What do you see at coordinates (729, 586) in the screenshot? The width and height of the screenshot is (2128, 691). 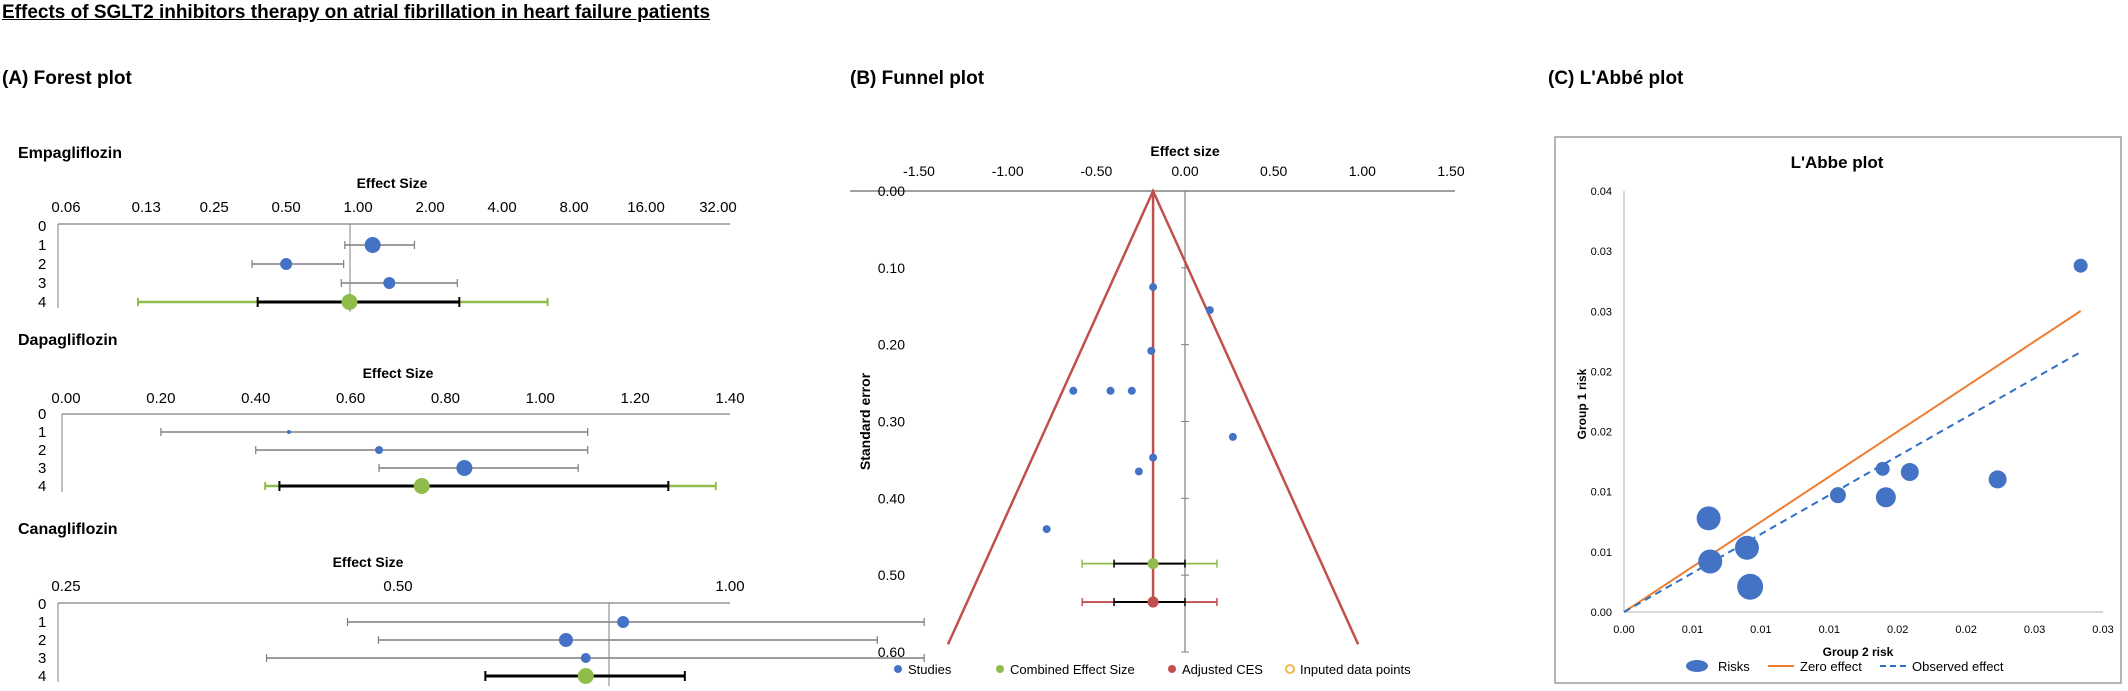 I see `canagliflozin-xtick-label: 1.00` at bounding box center [729, 586].